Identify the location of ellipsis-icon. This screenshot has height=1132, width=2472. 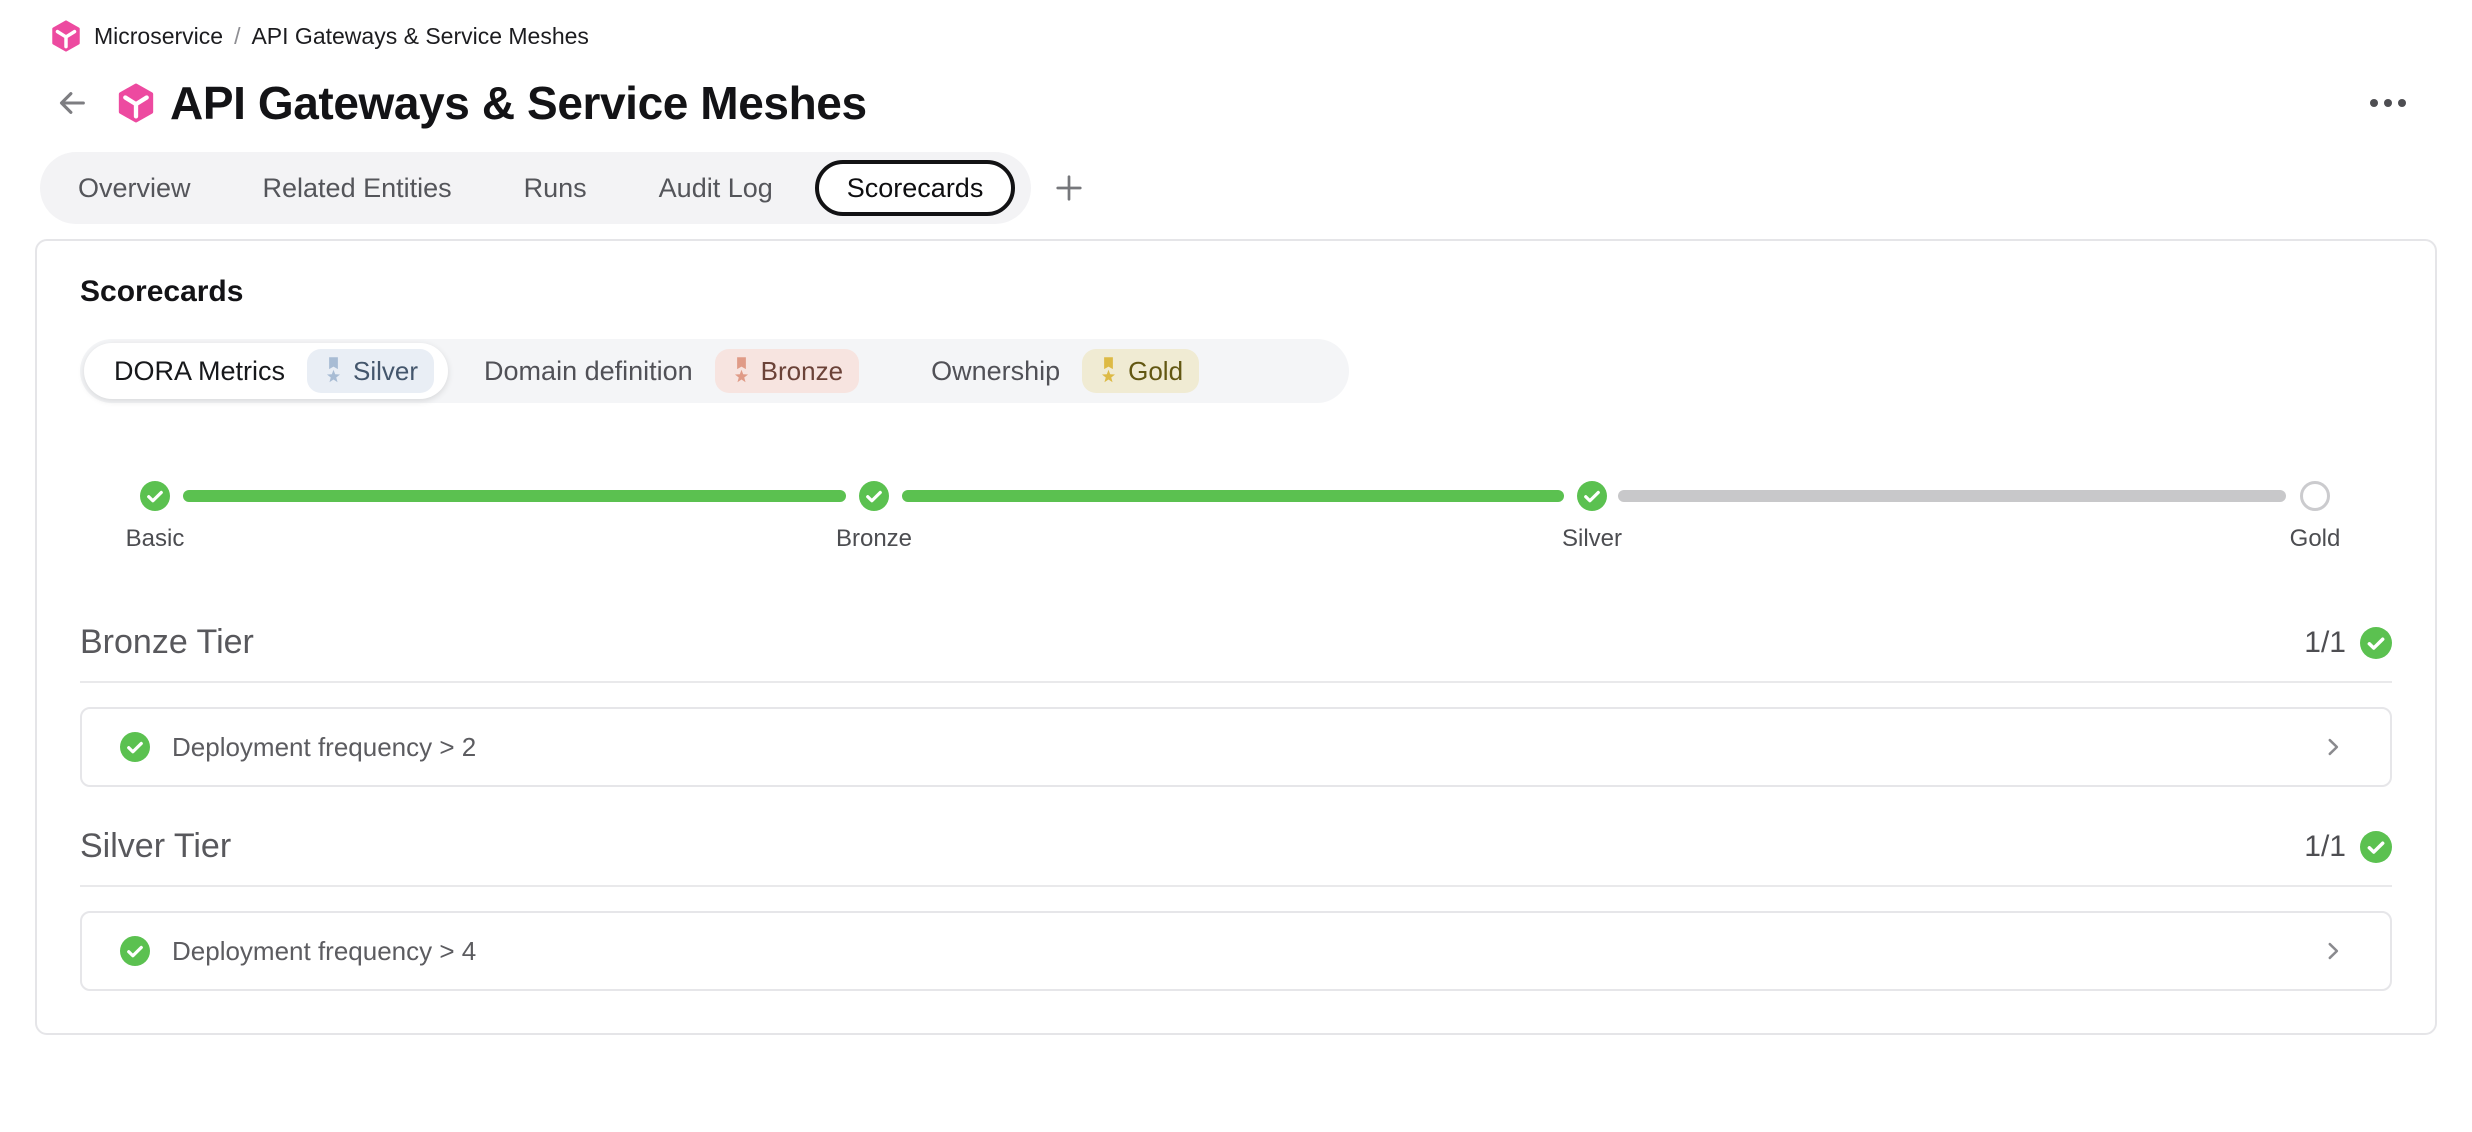
(2374, 103).